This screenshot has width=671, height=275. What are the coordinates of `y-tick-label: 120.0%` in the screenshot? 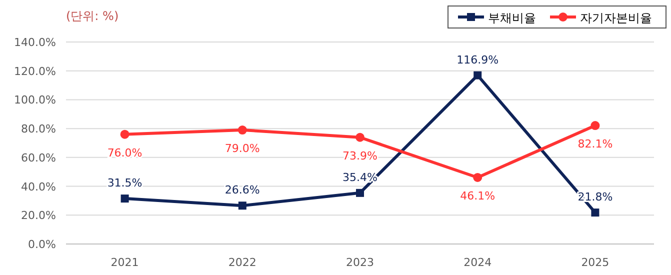 It's located at (35, 71).